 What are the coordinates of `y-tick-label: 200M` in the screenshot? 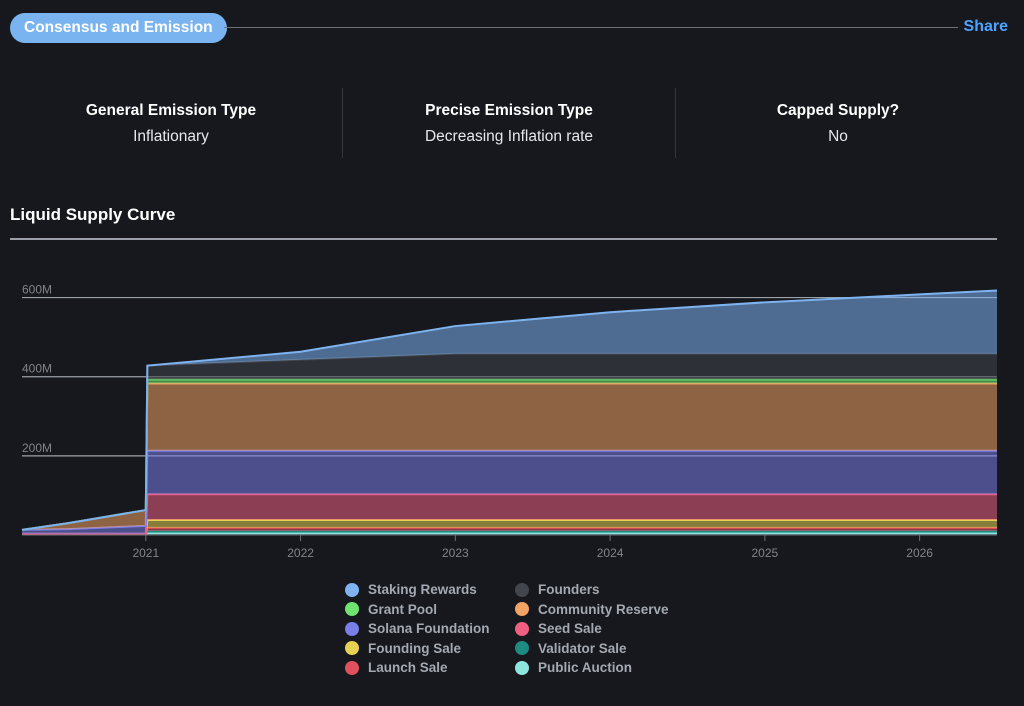 It's located at (37, 448).